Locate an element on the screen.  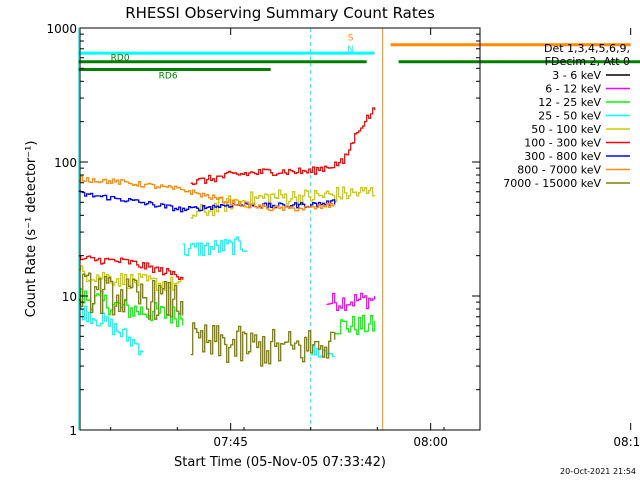
legend-label-5: 50 - 100 keV is located at coordinates (566, 129).